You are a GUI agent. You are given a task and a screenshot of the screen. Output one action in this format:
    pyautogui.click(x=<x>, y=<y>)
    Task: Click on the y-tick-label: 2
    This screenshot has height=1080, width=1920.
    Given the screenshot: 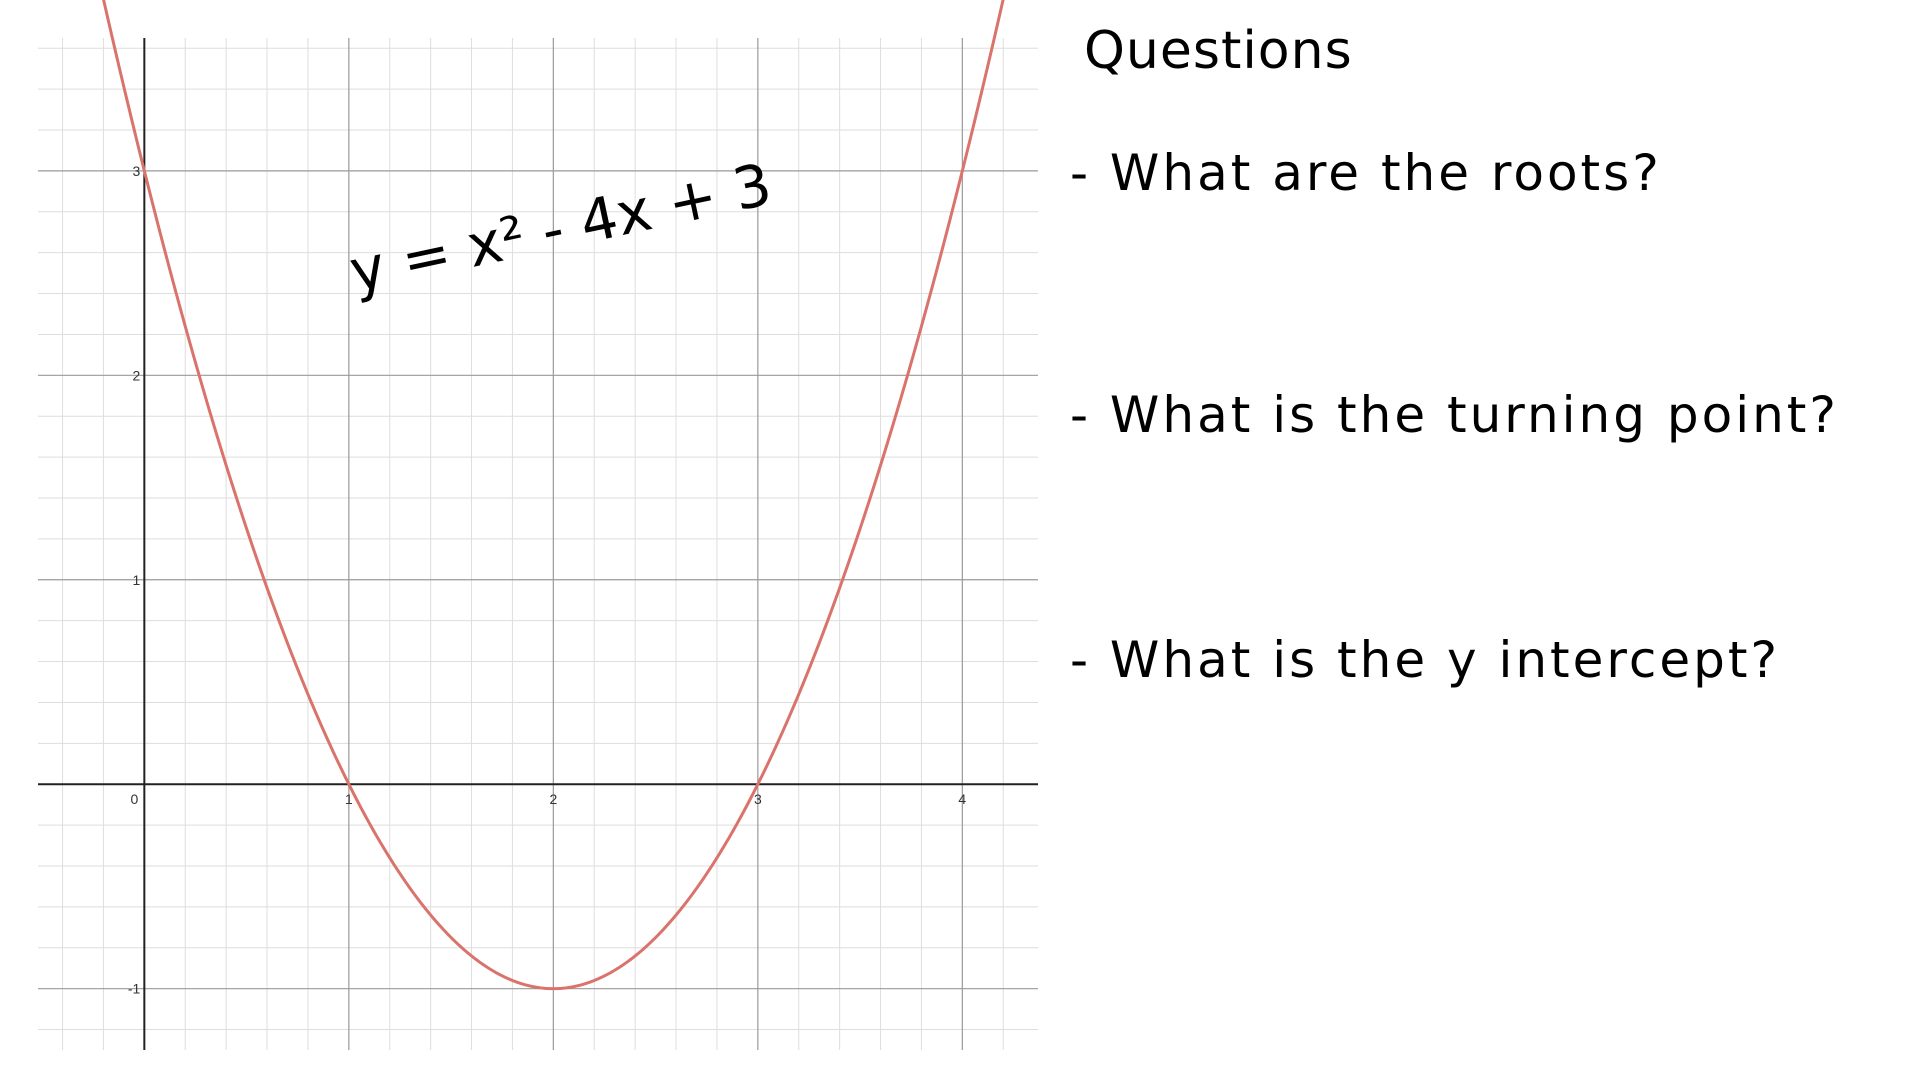 What is the action you would take?
    pyautogui.click(x=137, y=375)
    